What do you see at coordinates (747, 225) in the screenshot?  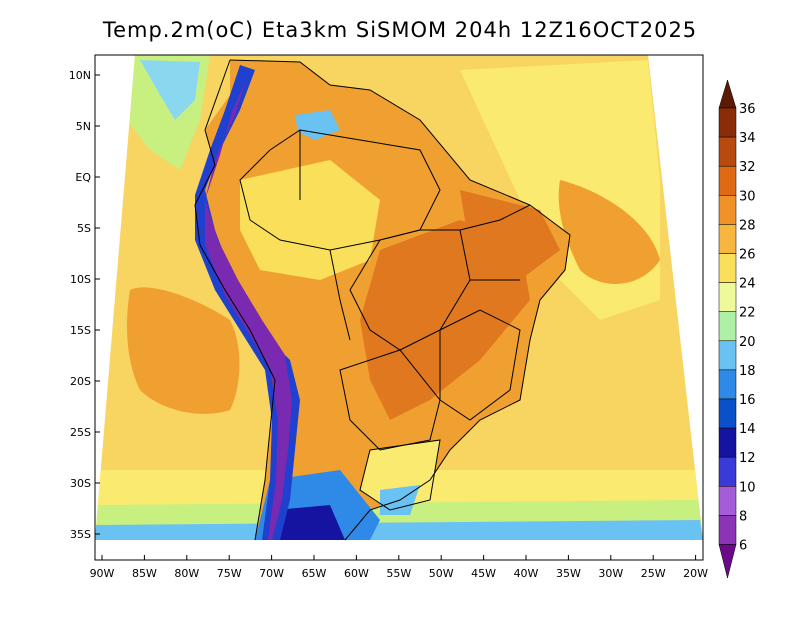 I see `colorbar-label: 28` at bounding box center [747, 225].